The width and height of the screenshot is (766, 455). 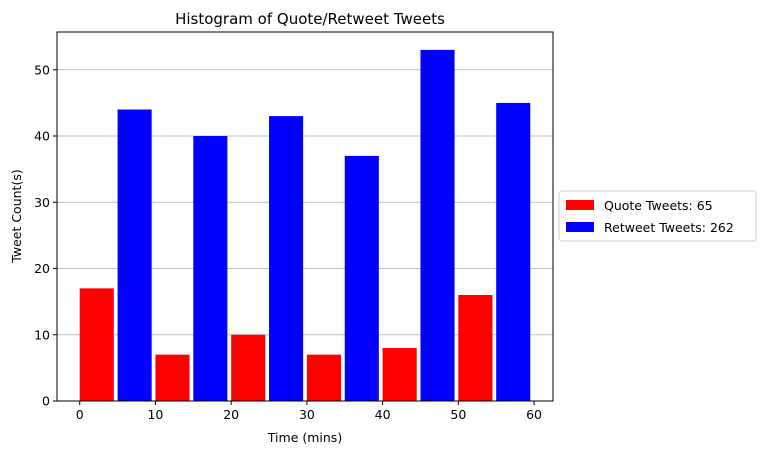 What do you see at coordinates (310, 19) in the screenshot?
I see `chart-title: Histogram of Quote/Retweet Tweets` at bounding box center [310, 19].